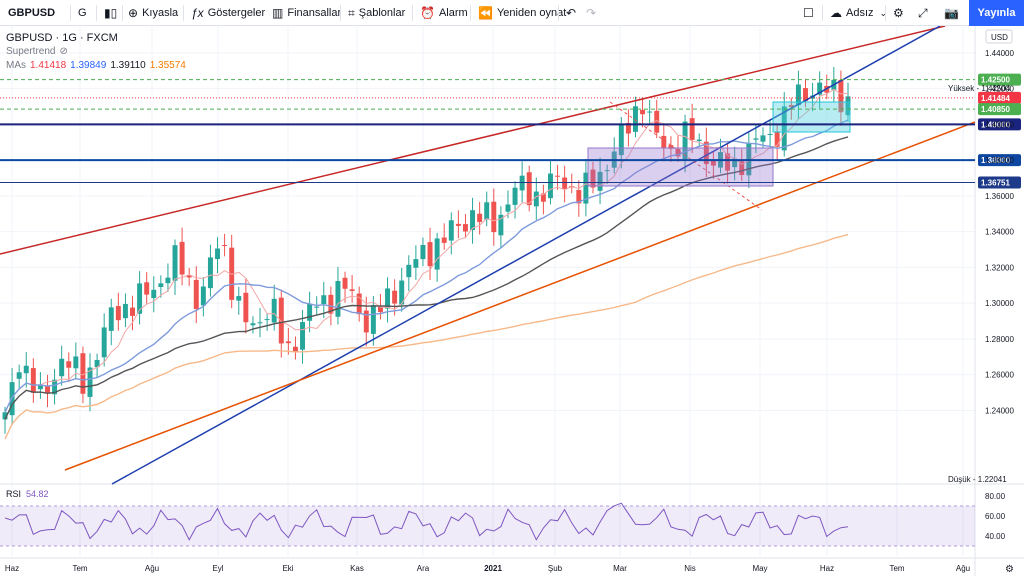 The image size is (1024, 576). I want to click on rsi-tick-label: 40.00, so click(995, 536).